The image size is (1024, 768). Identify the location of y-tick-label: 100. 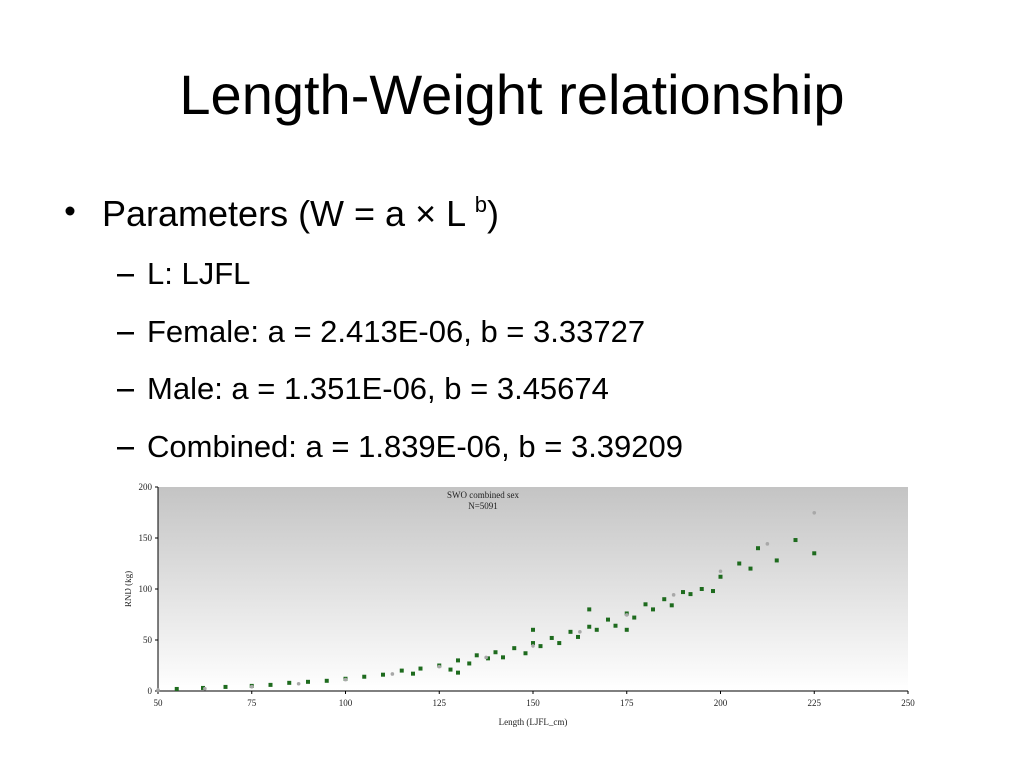
(146, 589).